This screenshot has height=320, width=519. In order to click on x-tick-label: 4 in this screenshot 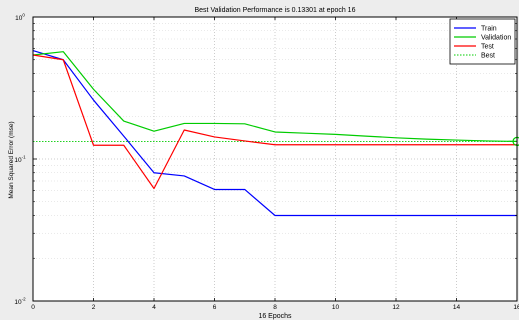, I will do `click(154, 307)`.